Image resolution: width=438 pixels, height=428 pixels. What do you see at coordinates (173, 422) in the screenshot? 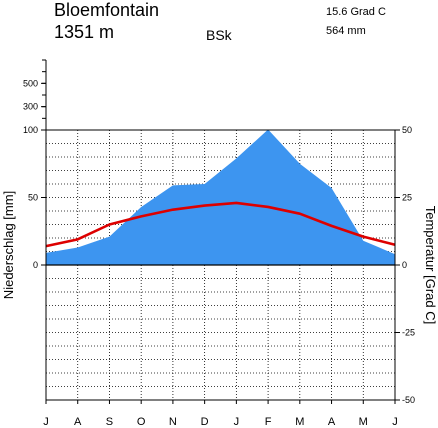
I see `month-label: N` at bounding box center [173, 422].